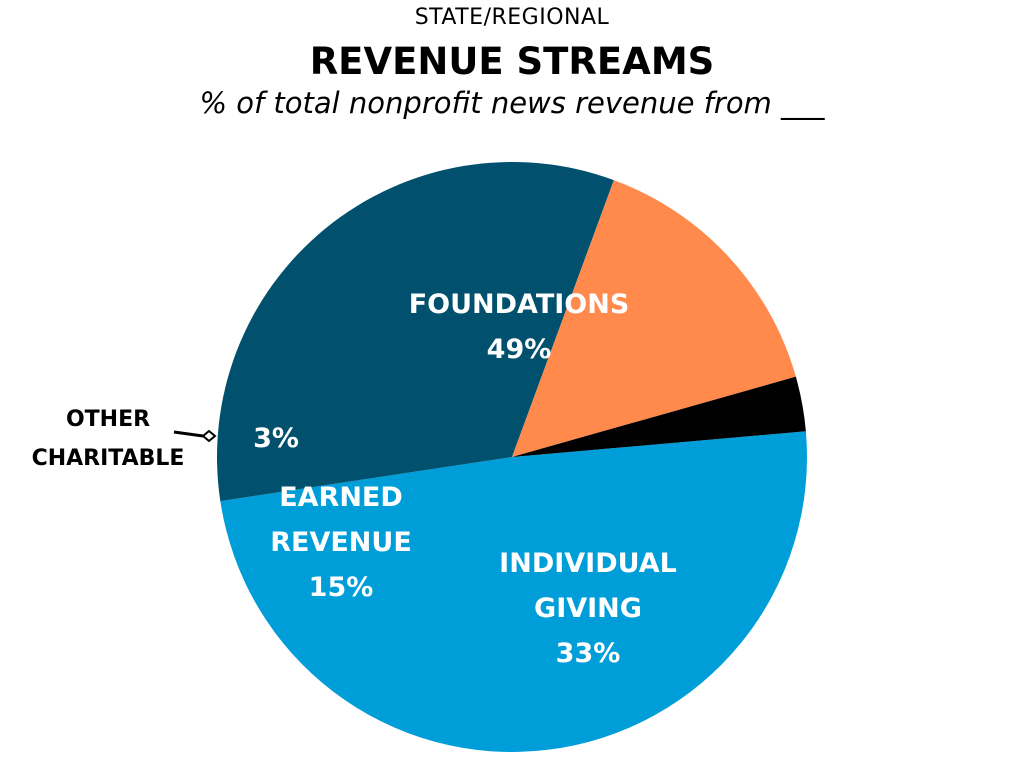 The height and width of the screenshot is (768, 1024). What do you see at coordinates (519, 304) in the screenshot?
I see `slice-name-line: FOUNDATIONS` at bounding box center [519, 304].